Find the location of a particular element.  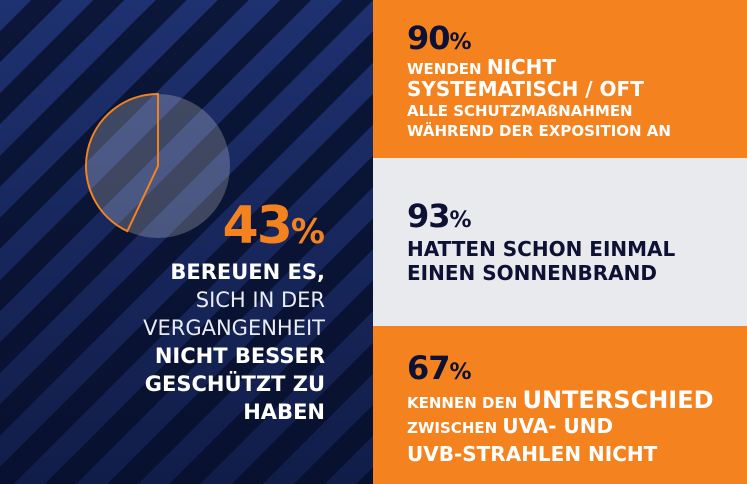

sunburn-percentage: 93% is located at coordinates (439, 216).